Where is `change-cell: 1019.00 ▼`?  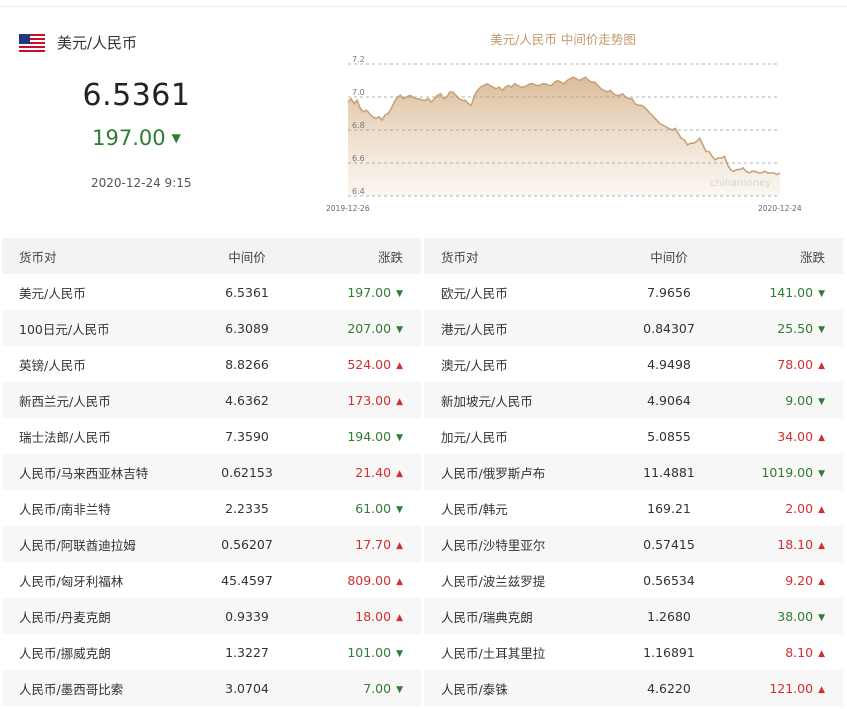 change-cell: 1019.00 ▼ is located at coordinates (783, 472).